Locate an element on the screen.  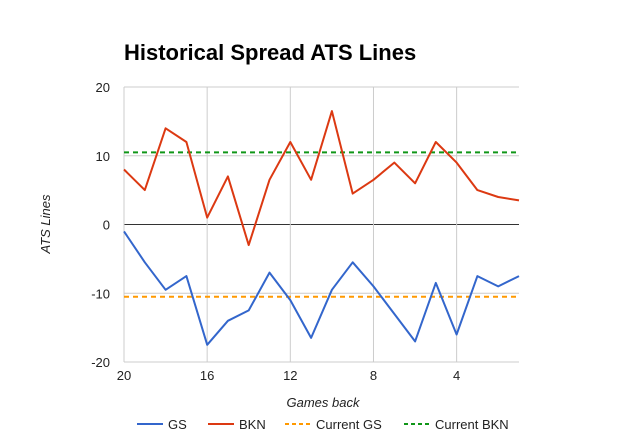
x-tick-label: 8 is located at coordinates (373, 375).